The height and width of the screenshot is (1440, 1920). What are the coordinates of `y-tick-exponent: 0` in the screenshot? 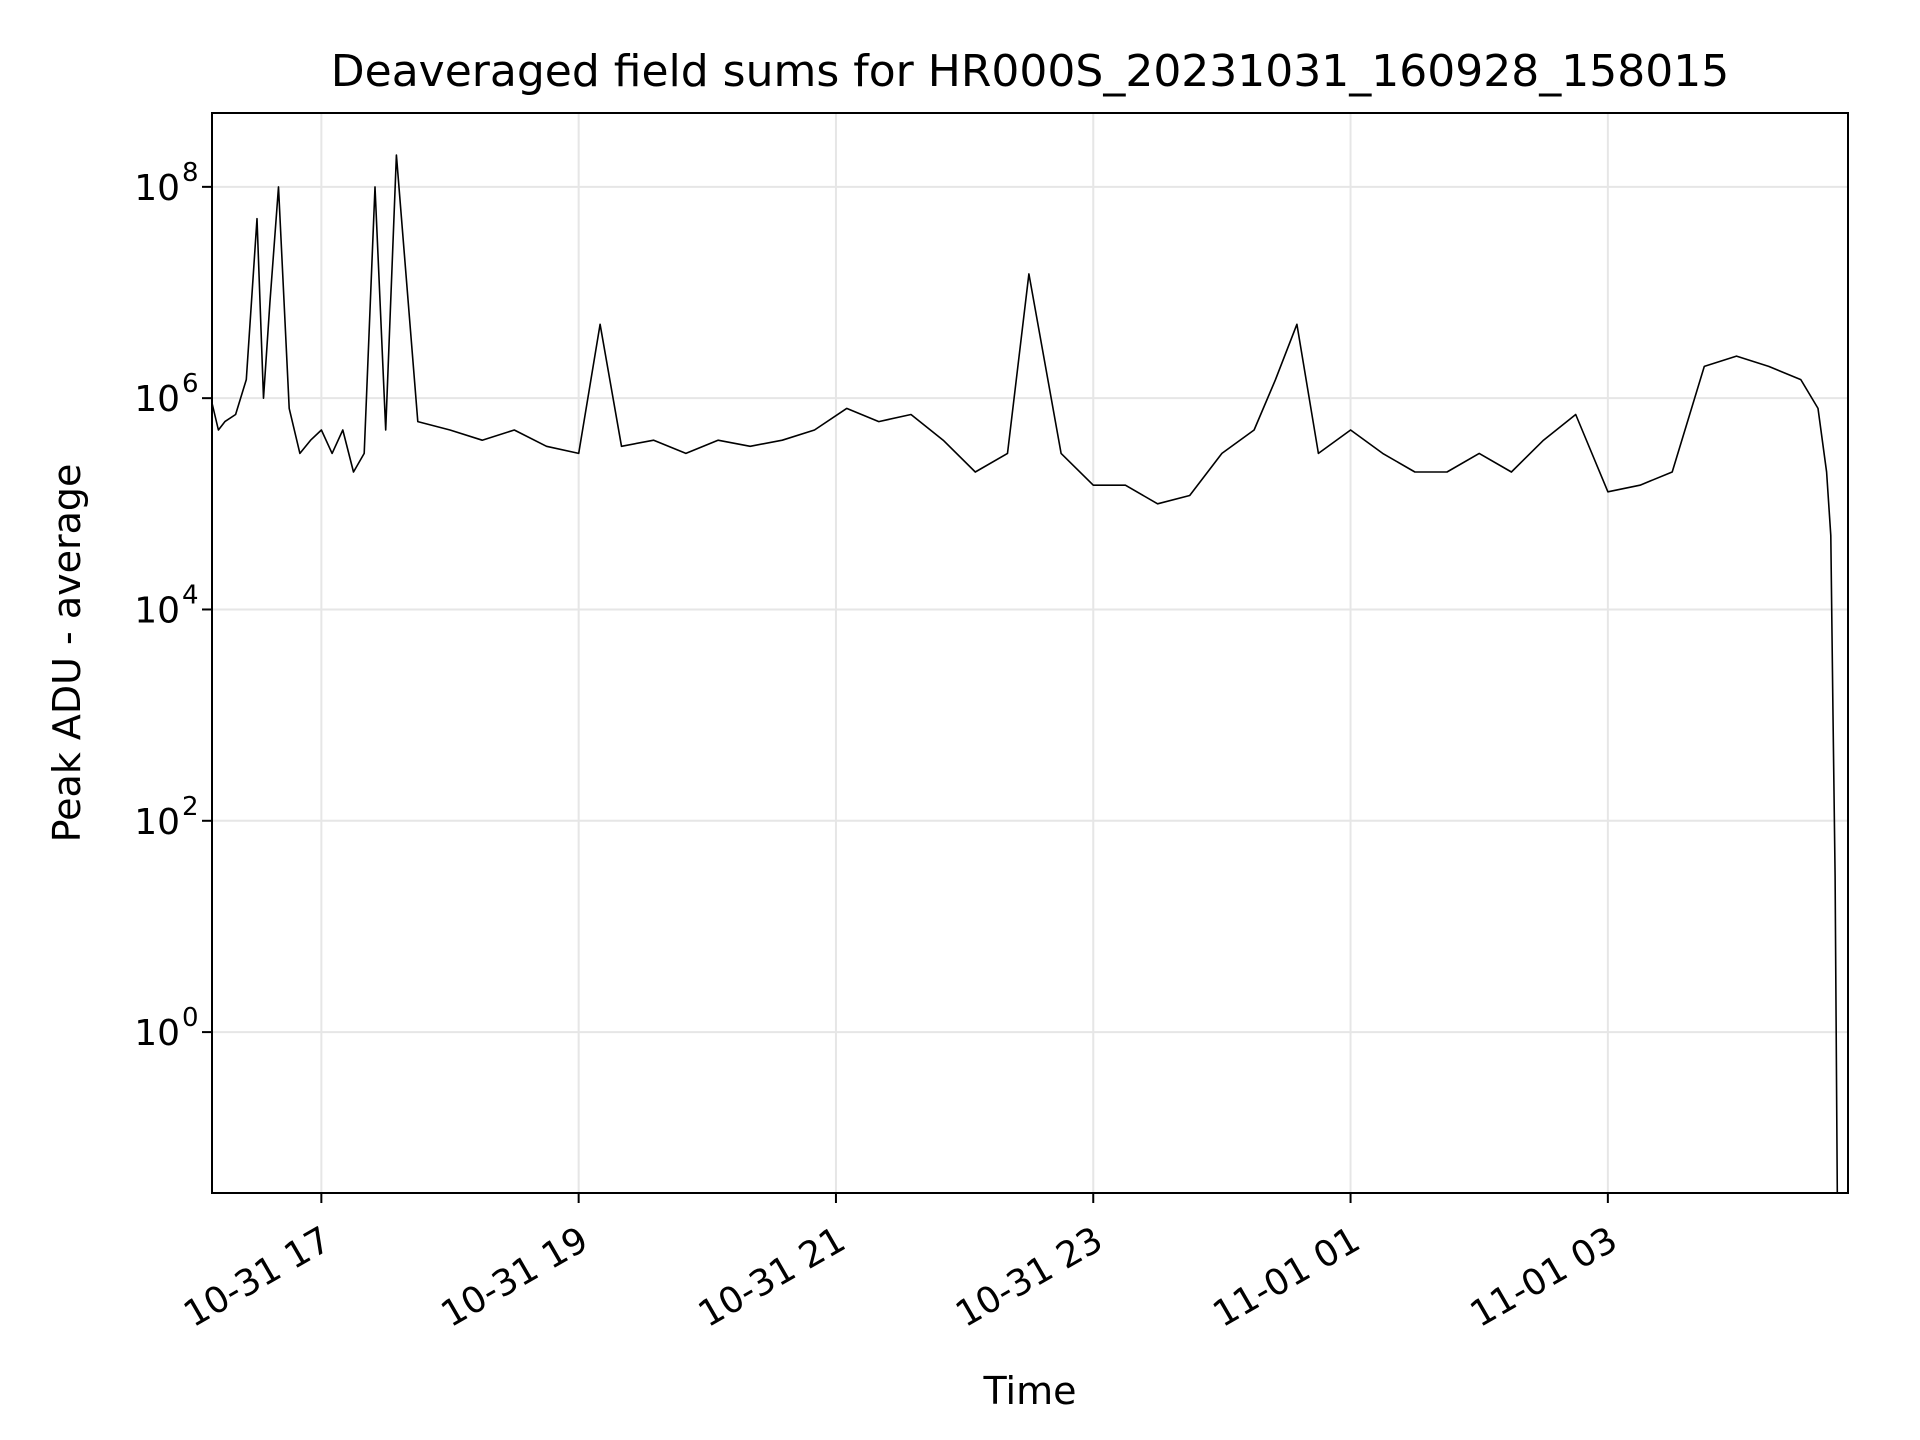 It's located at (190, 1018).